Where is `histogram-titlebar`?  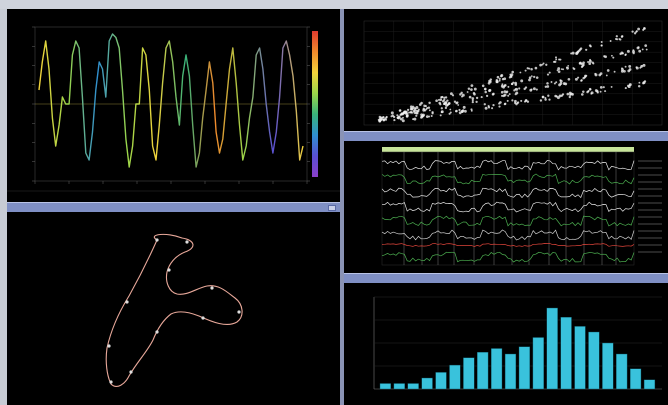 histogram-titlebar is located at coordinates (506, 278).